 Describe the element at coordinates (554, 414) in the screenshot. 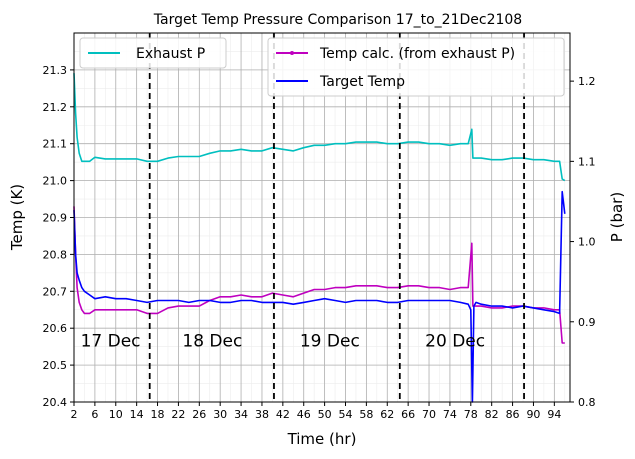

I see `x-tick-label: 94` at that location.